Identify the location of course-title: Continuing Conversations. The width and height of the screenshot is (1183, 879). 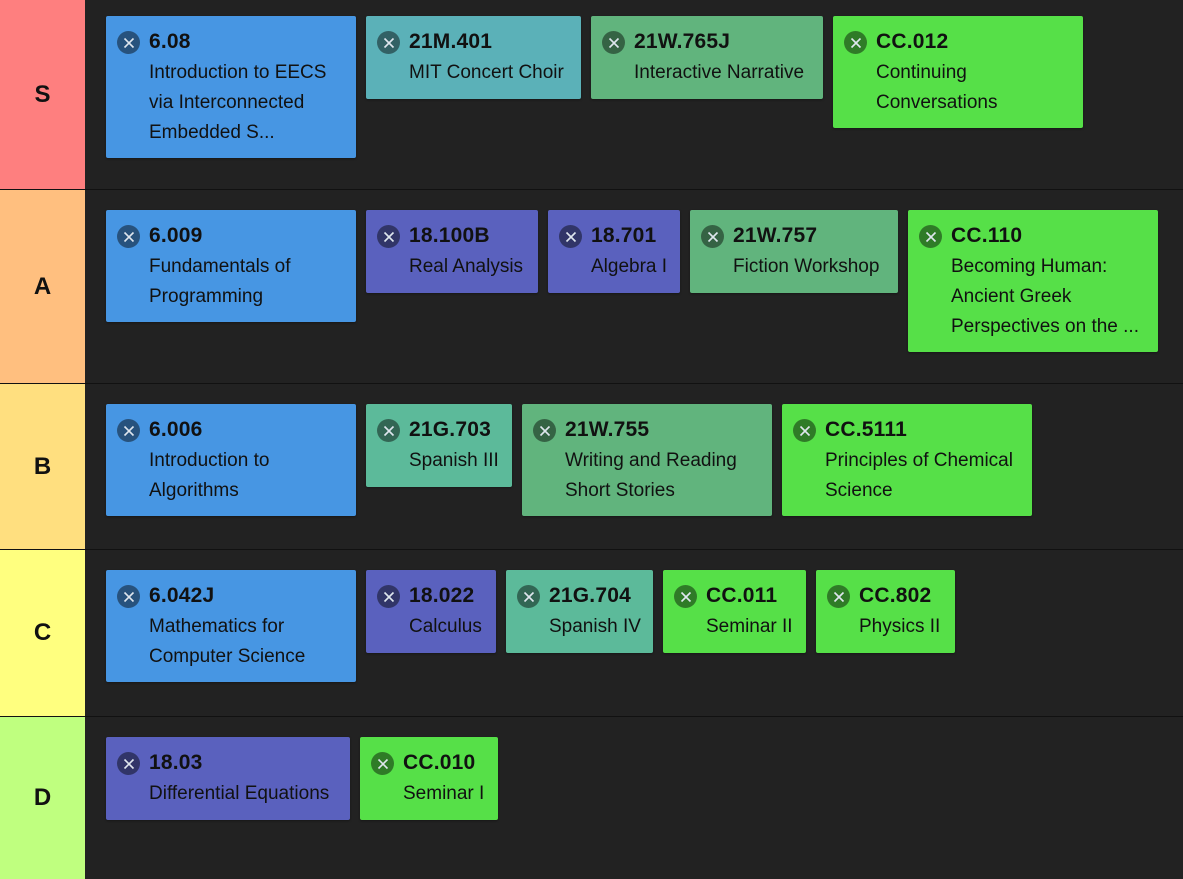
(937, 87).